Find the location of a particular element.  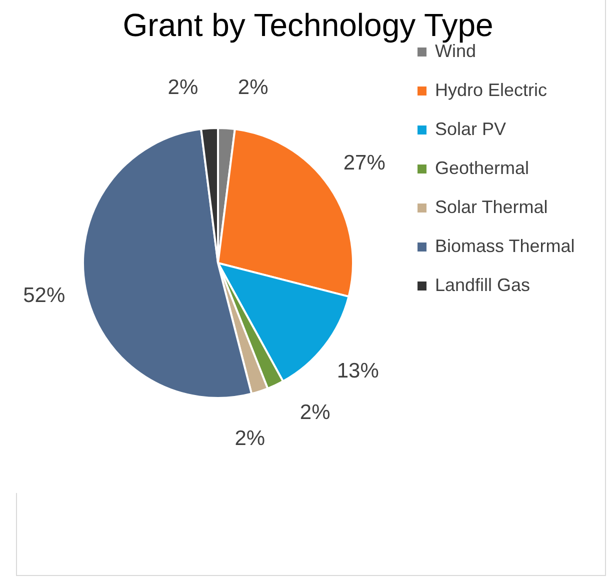

legend-label: Solar PV is located at coordinates (470, 129).